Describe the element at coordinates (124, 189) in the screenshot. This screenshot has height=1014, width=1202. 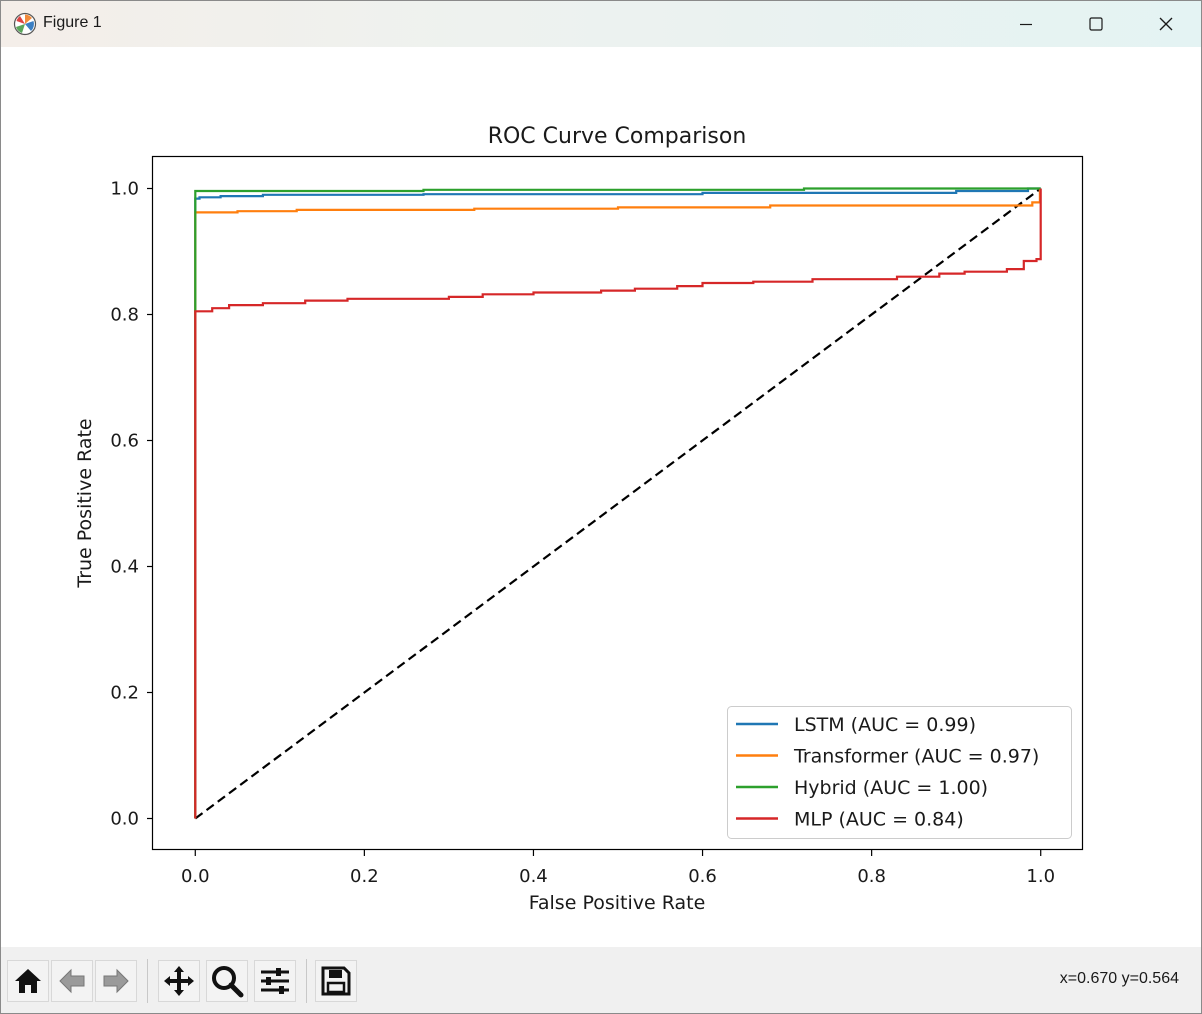
I see `y-tick-label: 1.0` at that location.